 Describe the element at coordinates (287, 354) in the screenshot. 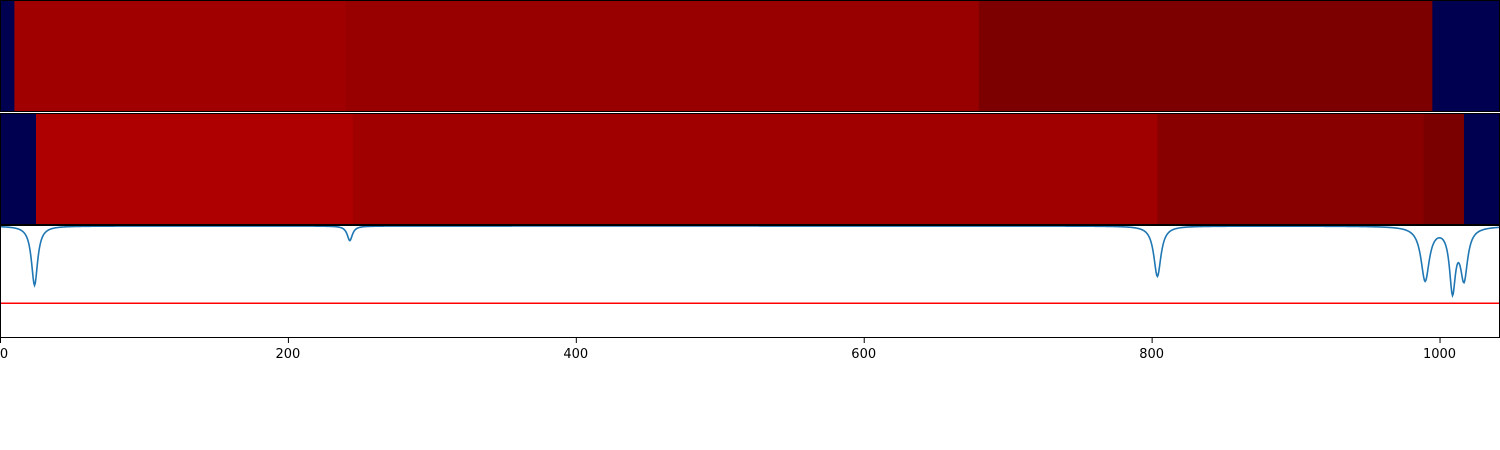

I see `x-tick-label: 200` at that location.